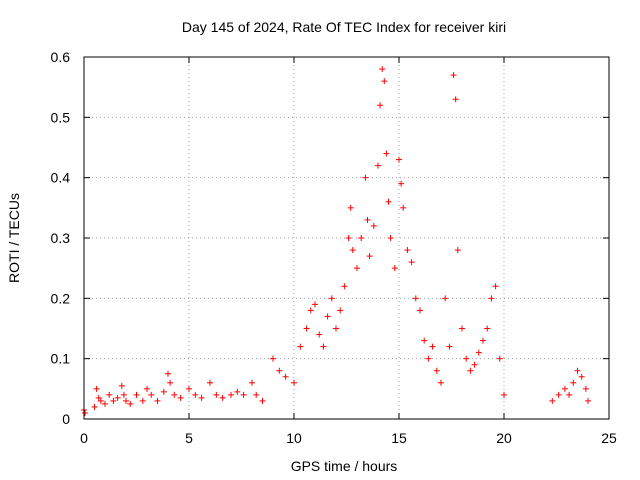 The image size is (640, 480). What do you see at coordinates (66, 419) in the screenshot?
I see `y-tick-label: 0` at bounding box center [66, 419].